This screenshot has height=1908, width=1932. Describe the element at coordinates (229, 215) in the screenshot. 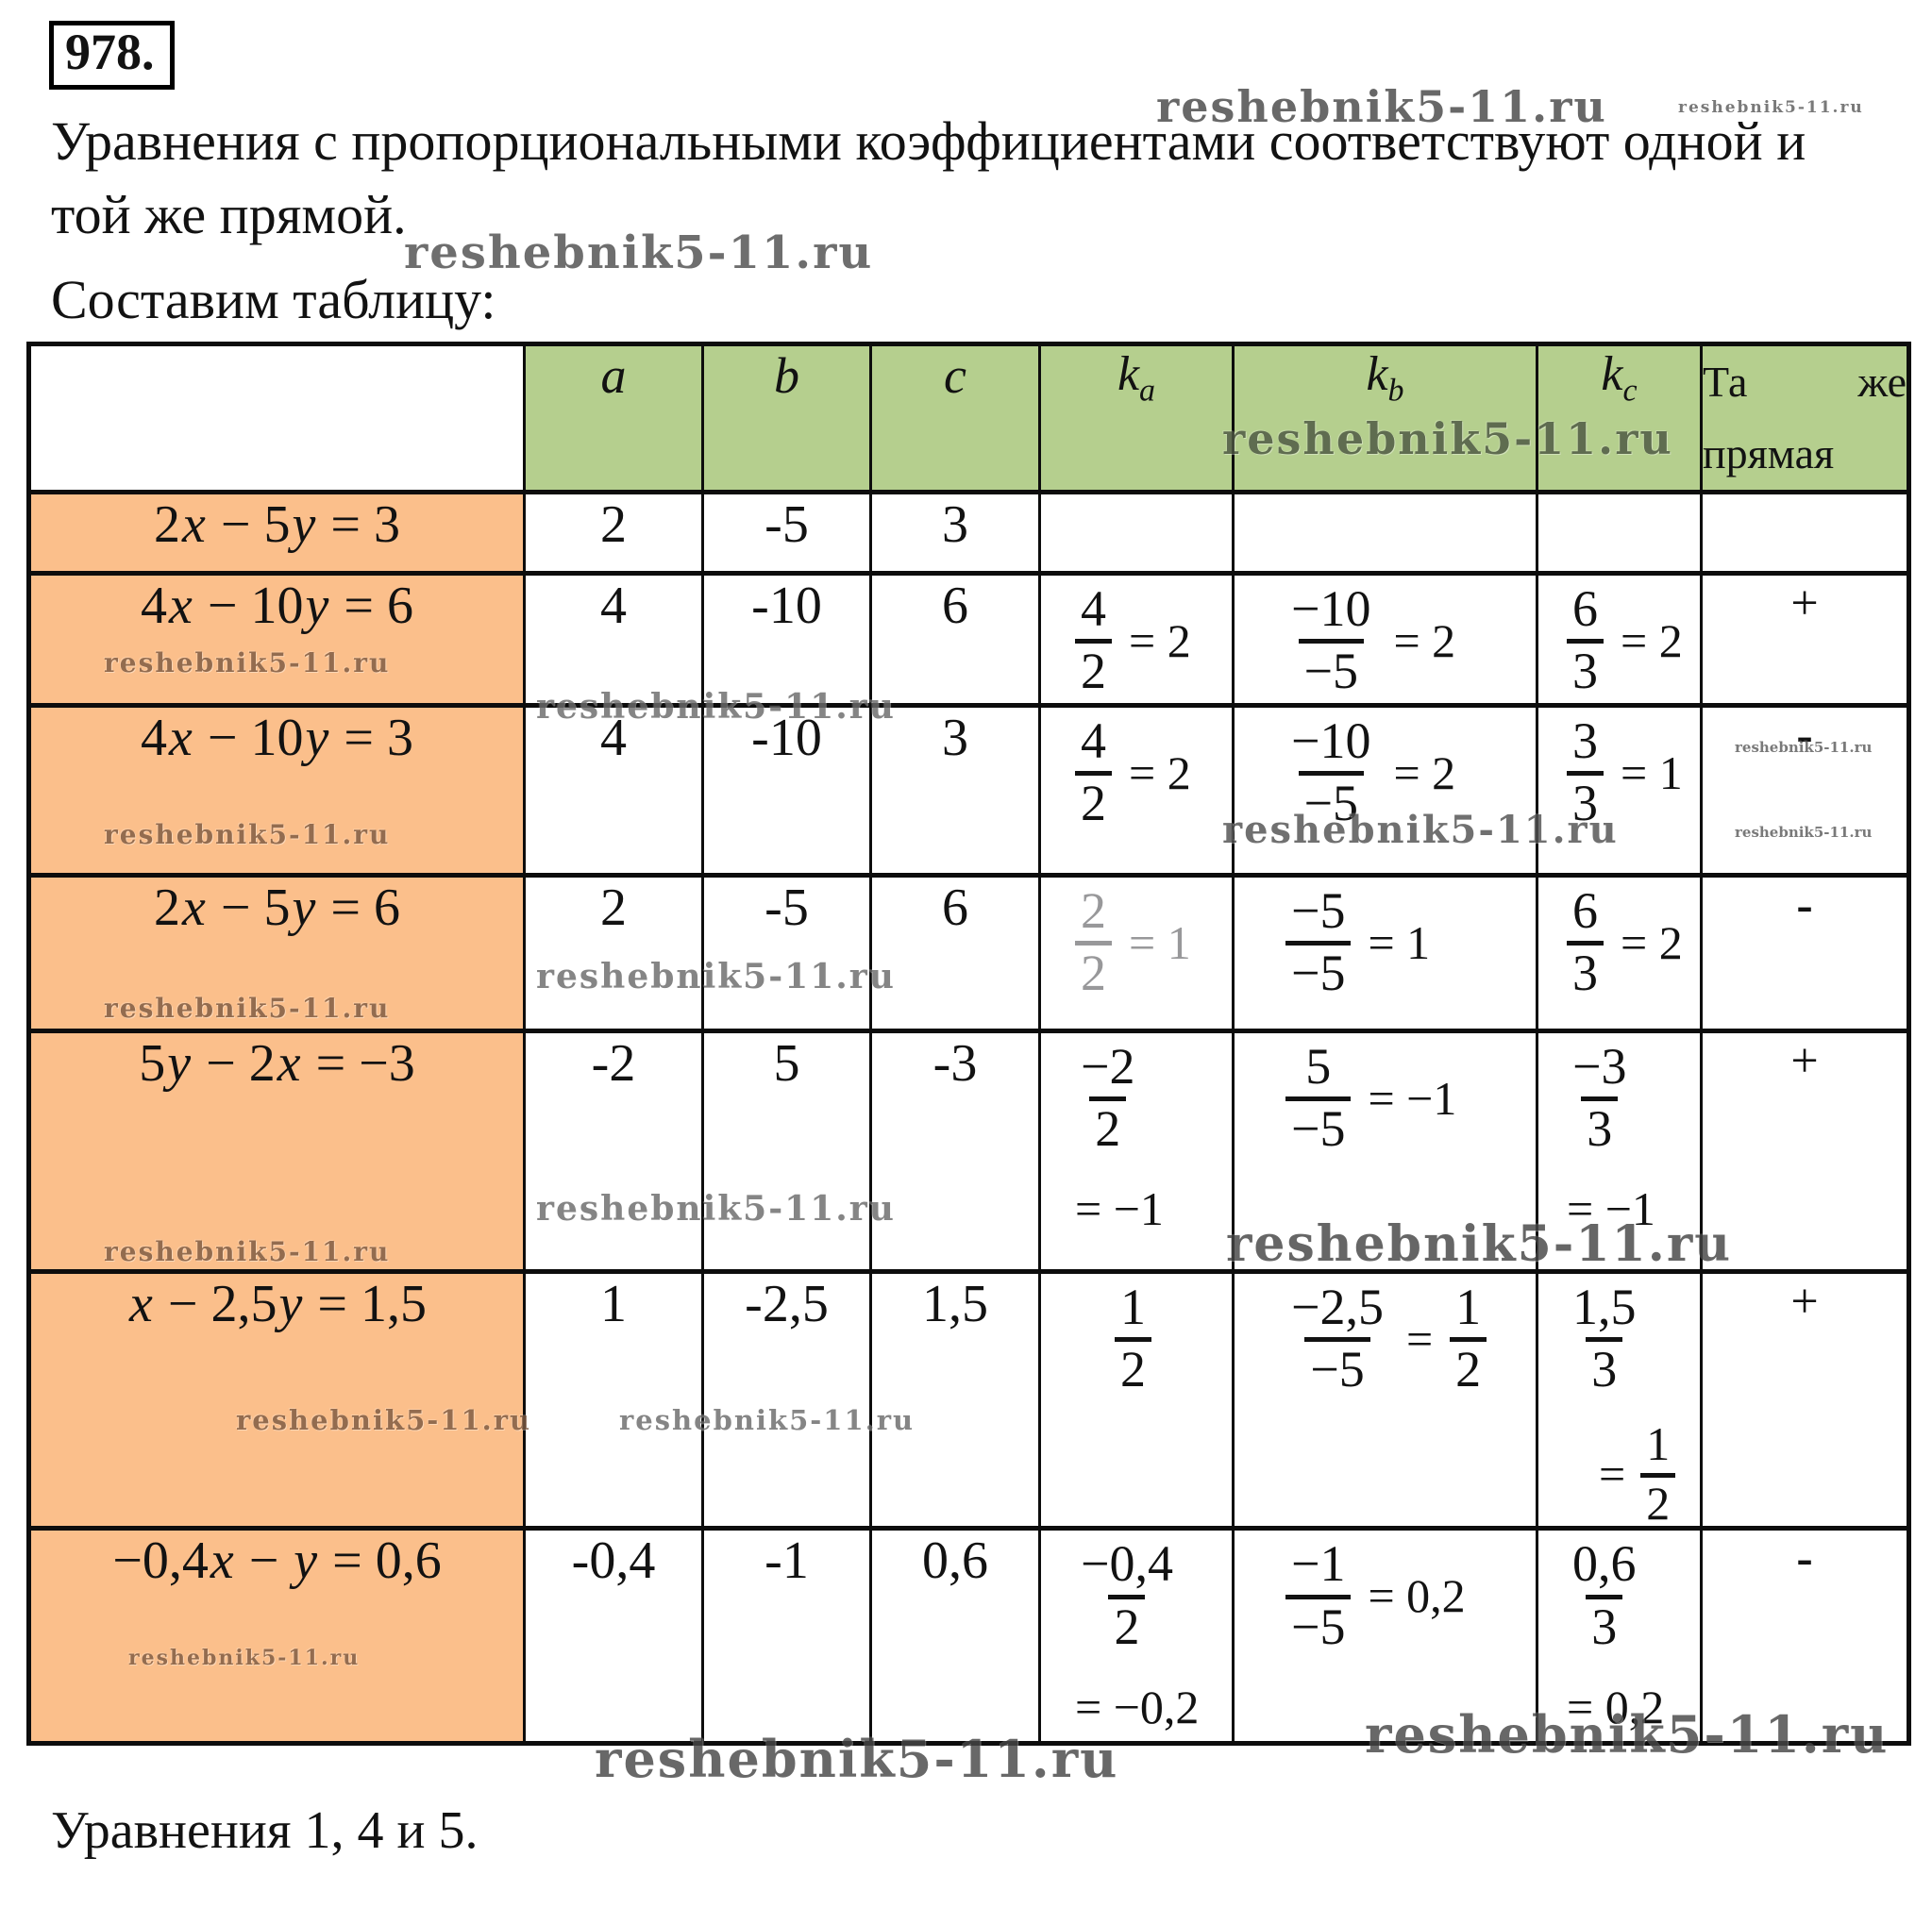

I see `intro-line-2: той же прямой.` at that location.